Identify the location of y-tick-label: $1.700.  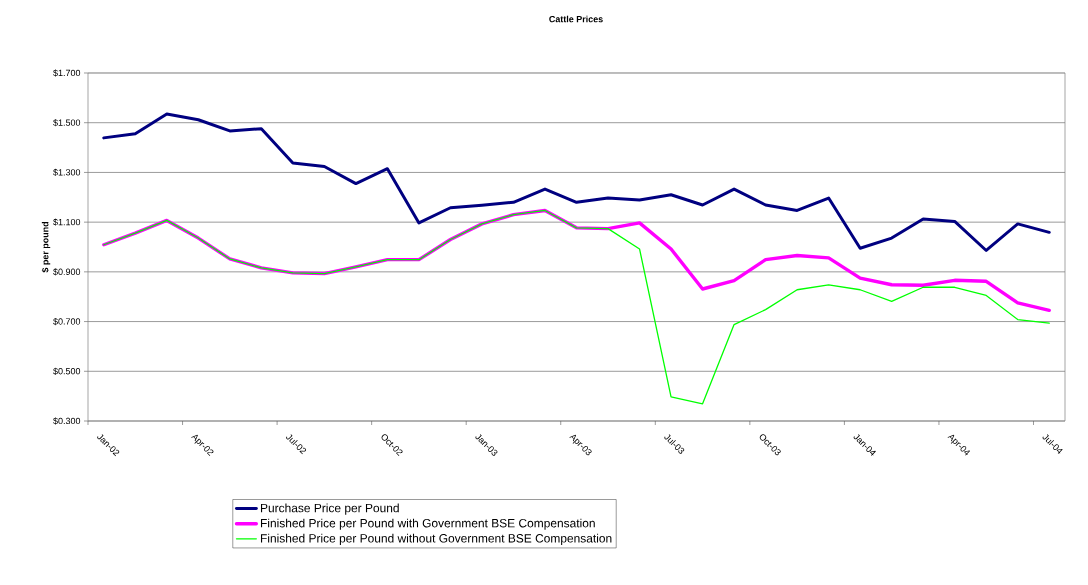
(67, 73).